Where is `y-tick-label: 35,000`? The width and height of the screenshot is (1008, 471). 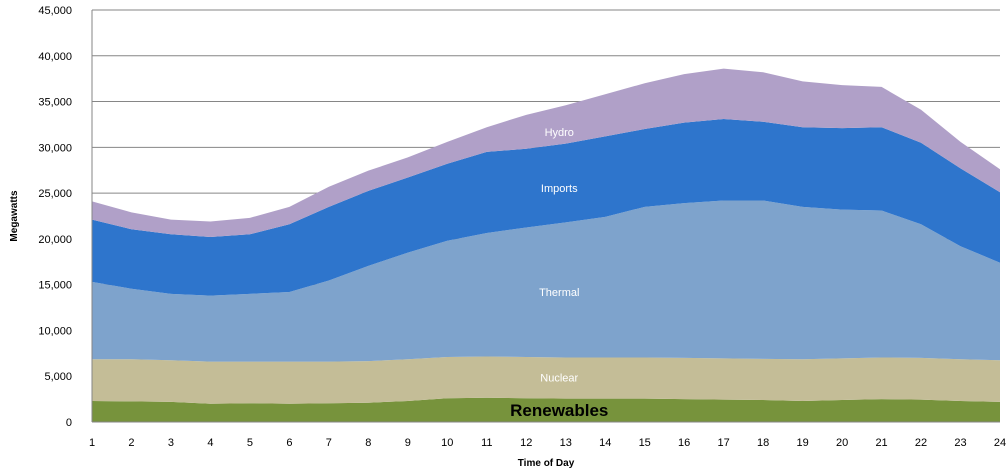 y-tick-label: 35,000 is located at coordinates (55, 103).